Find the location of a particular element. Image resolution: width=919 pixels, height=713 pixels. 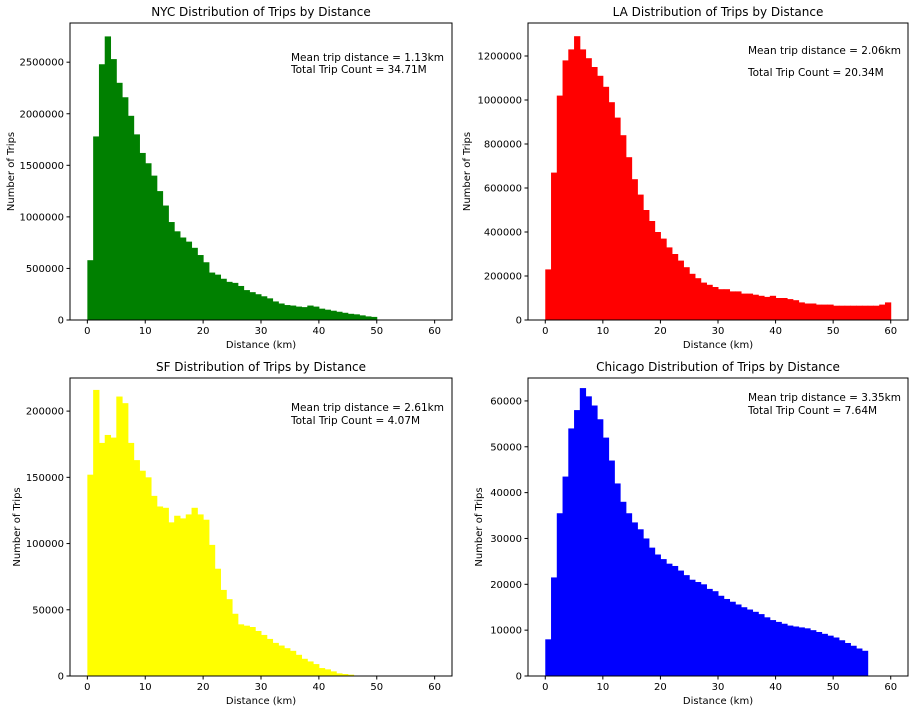

nyc-annotation: Total Trip Count = 34.71M is located at coordinates (358, 70).